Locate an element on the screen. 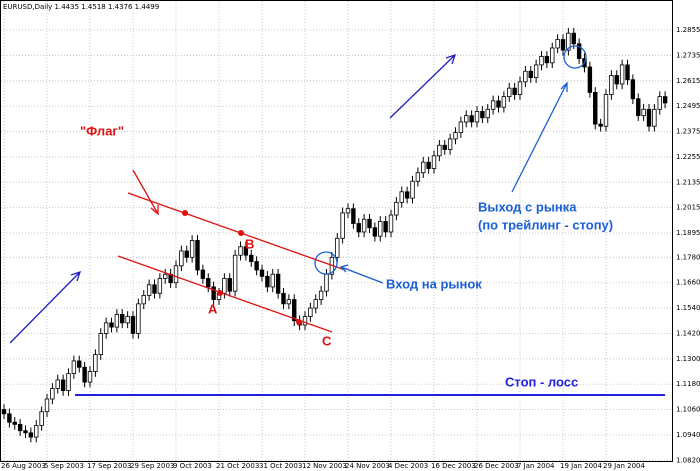  x-tick-label: 26 Aug 2003 is located at coordinates (23, 466).